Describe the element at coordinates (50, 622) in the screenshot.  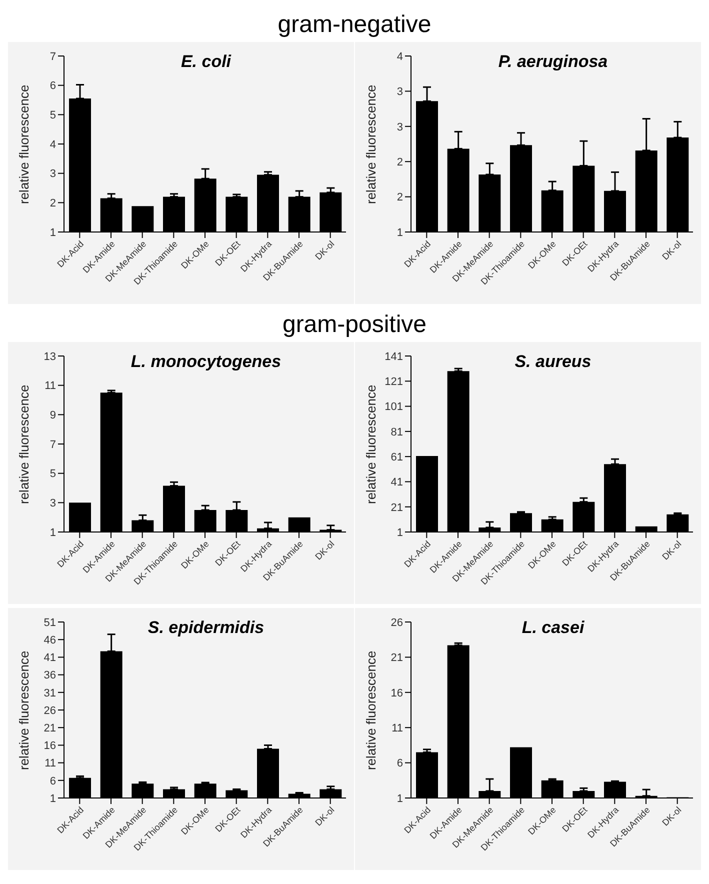
I see `y-tick-label: 51` at that location.